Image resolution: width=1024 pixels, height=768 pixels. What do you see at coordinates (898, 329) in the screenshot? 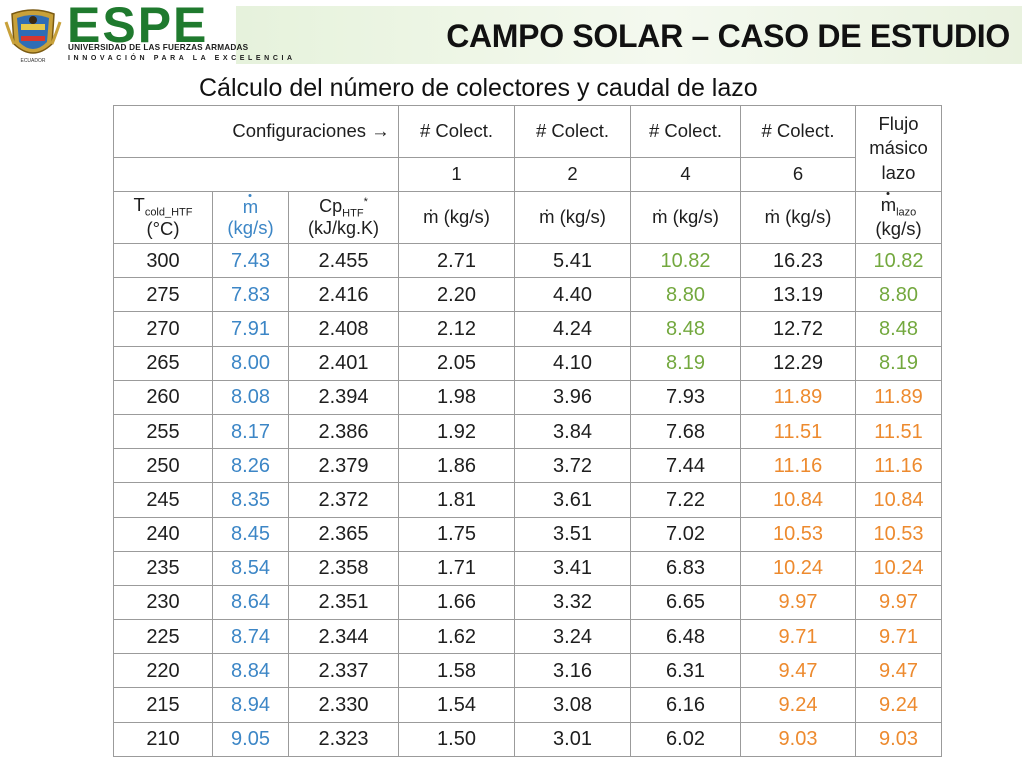
I see `lazo-flow-cell: 8.48` at bounding box center [898, 329].